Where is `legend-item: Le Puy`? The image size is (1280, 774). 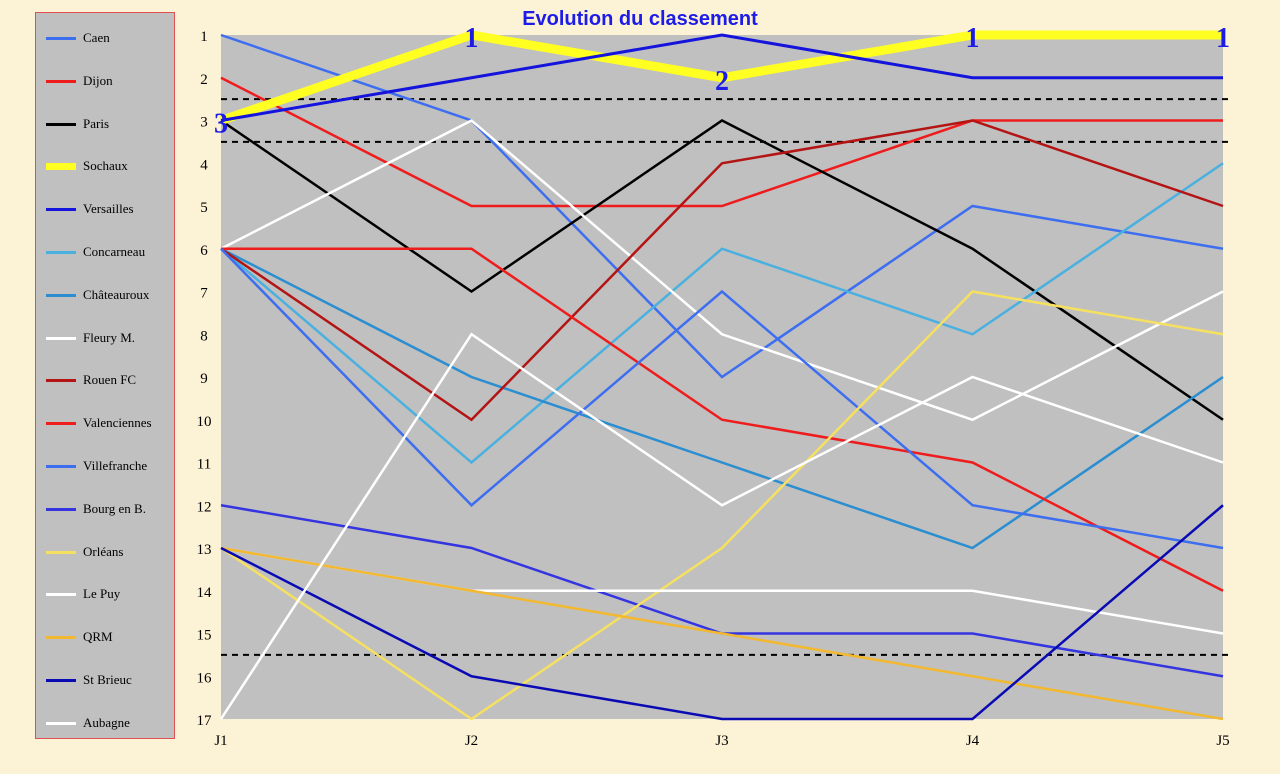
legend-item: Le Puy is located at coordinates (106, 595).